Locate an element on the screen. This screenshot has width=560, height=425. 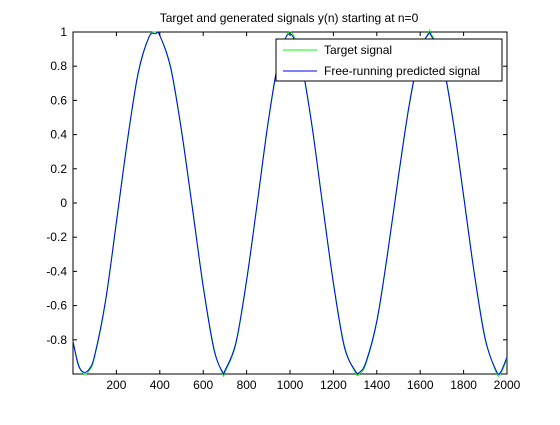
x-tick-label: 1000 is located at coordinates (290, 385).